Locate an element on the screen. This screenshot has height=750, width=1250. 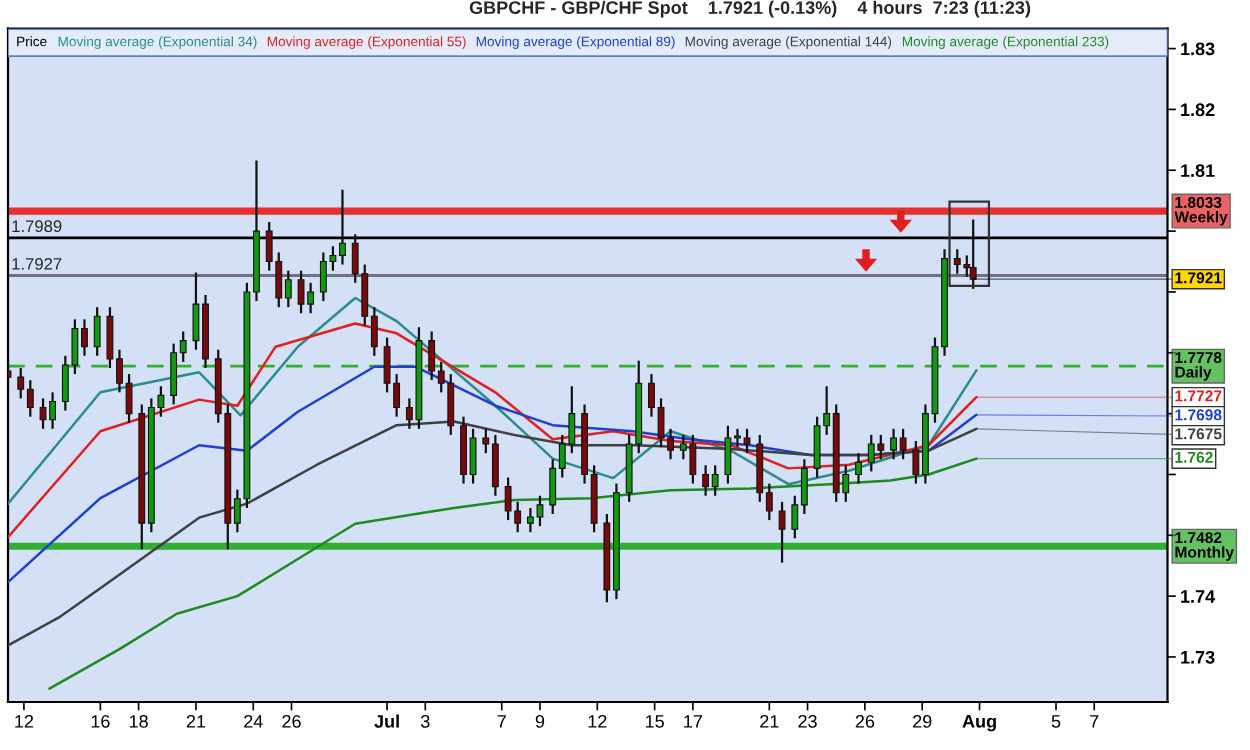
chart-title: GBPCHF - GBP/CHF Spot 1.7921 (-0.13%) 4 hours 7:23 (11:23) is located at coordinates (750, 9).